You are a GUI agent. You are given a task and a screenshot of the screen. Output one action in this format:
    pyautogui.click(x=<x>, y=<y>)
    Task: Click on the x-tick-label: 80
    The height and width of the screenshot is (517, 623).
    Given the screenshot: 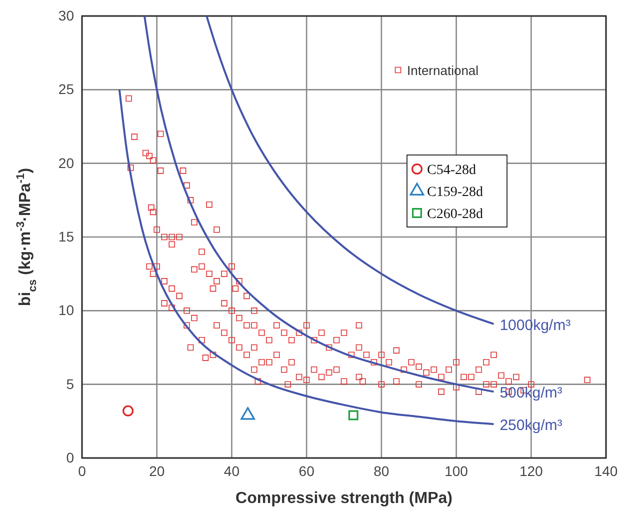 What is the action you would take?
    pyautogui.click(x=382, y=470)
    